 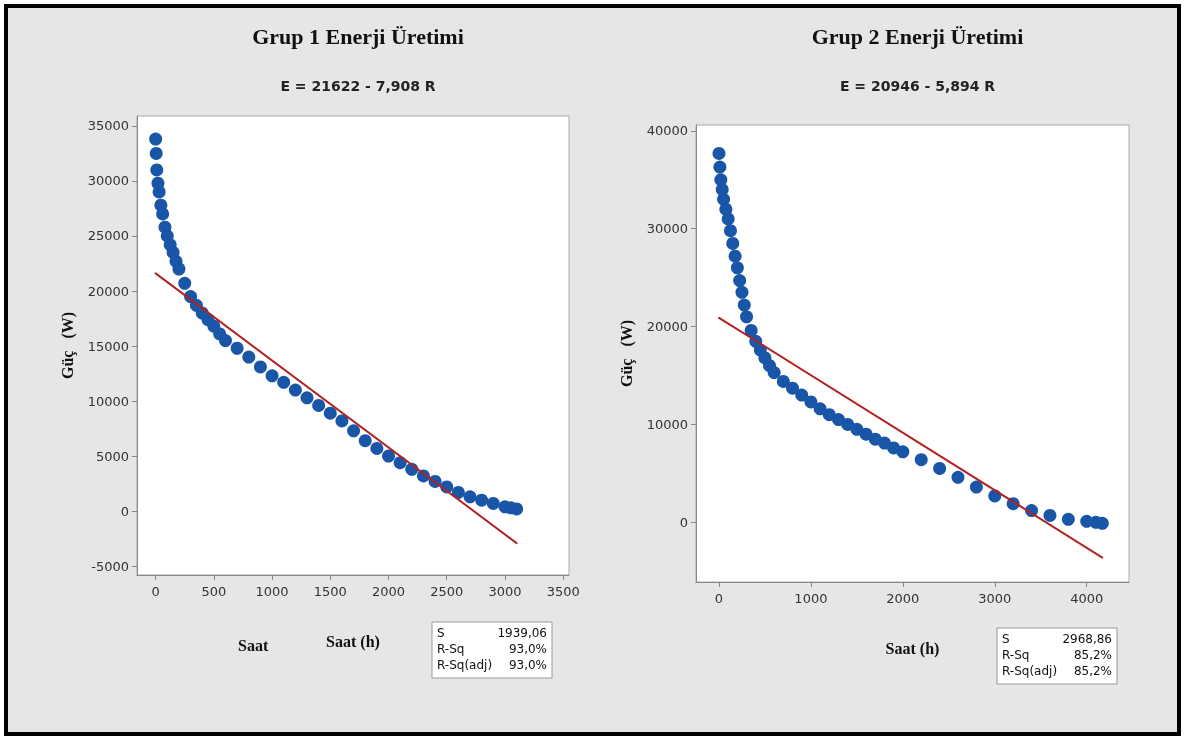 I want to click on chart-title: Grup 2 Enerji Üretimi, so click(x=917, y=36).